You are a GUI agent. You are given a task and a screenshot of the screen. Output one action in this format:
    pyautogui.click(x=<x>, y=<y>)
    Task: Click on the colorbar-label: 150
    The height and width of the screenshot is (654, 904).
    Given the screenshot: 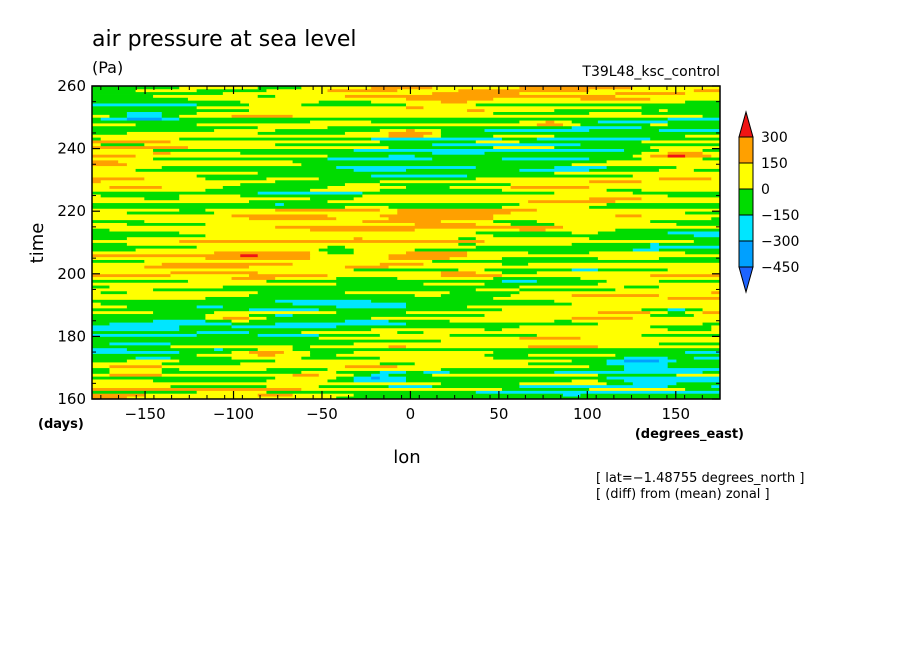 What is the action you would take?
    pyautogui.click(x=774, y=164)
    